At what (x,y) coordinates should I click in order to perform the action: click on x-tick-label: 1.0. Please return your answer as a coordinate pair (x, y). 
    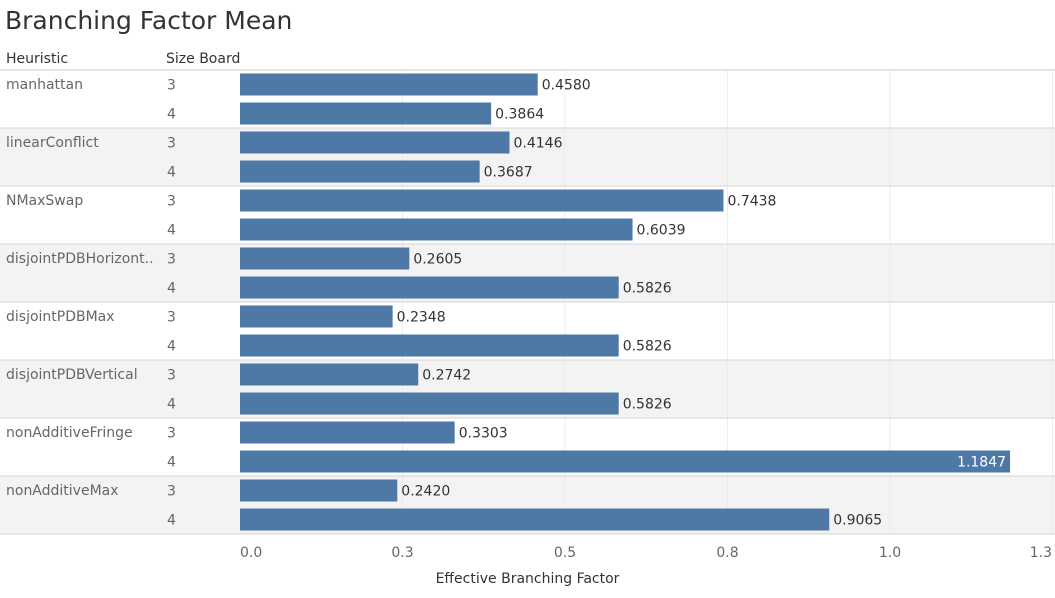
    Looking at the image, I should click on (890, 553).